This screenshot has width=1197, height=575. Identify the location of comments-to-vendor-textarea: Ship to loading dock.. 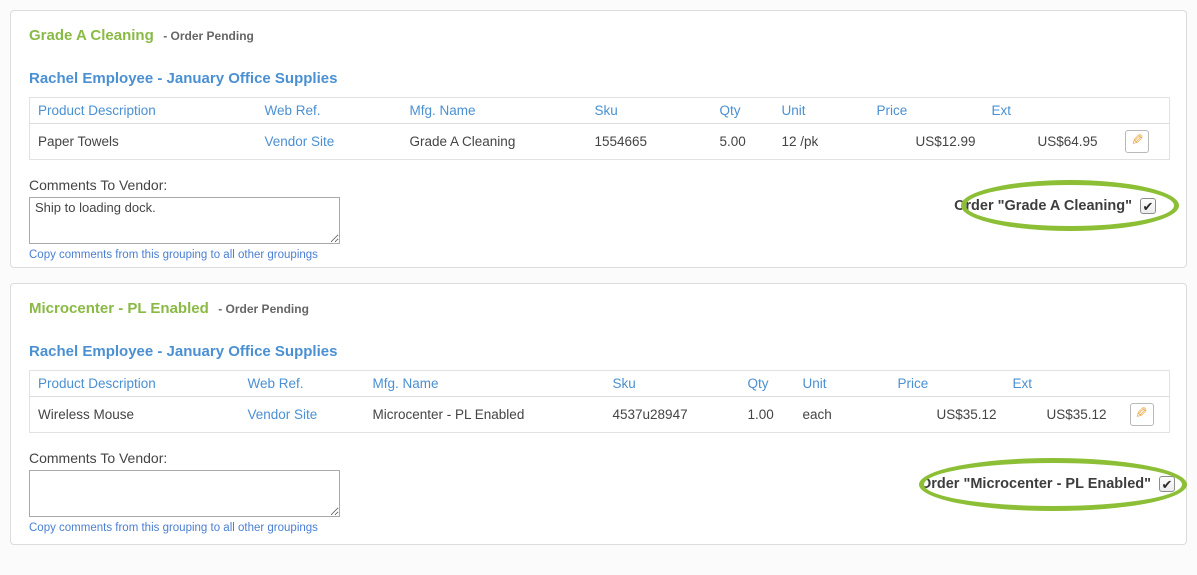
(184, 220).